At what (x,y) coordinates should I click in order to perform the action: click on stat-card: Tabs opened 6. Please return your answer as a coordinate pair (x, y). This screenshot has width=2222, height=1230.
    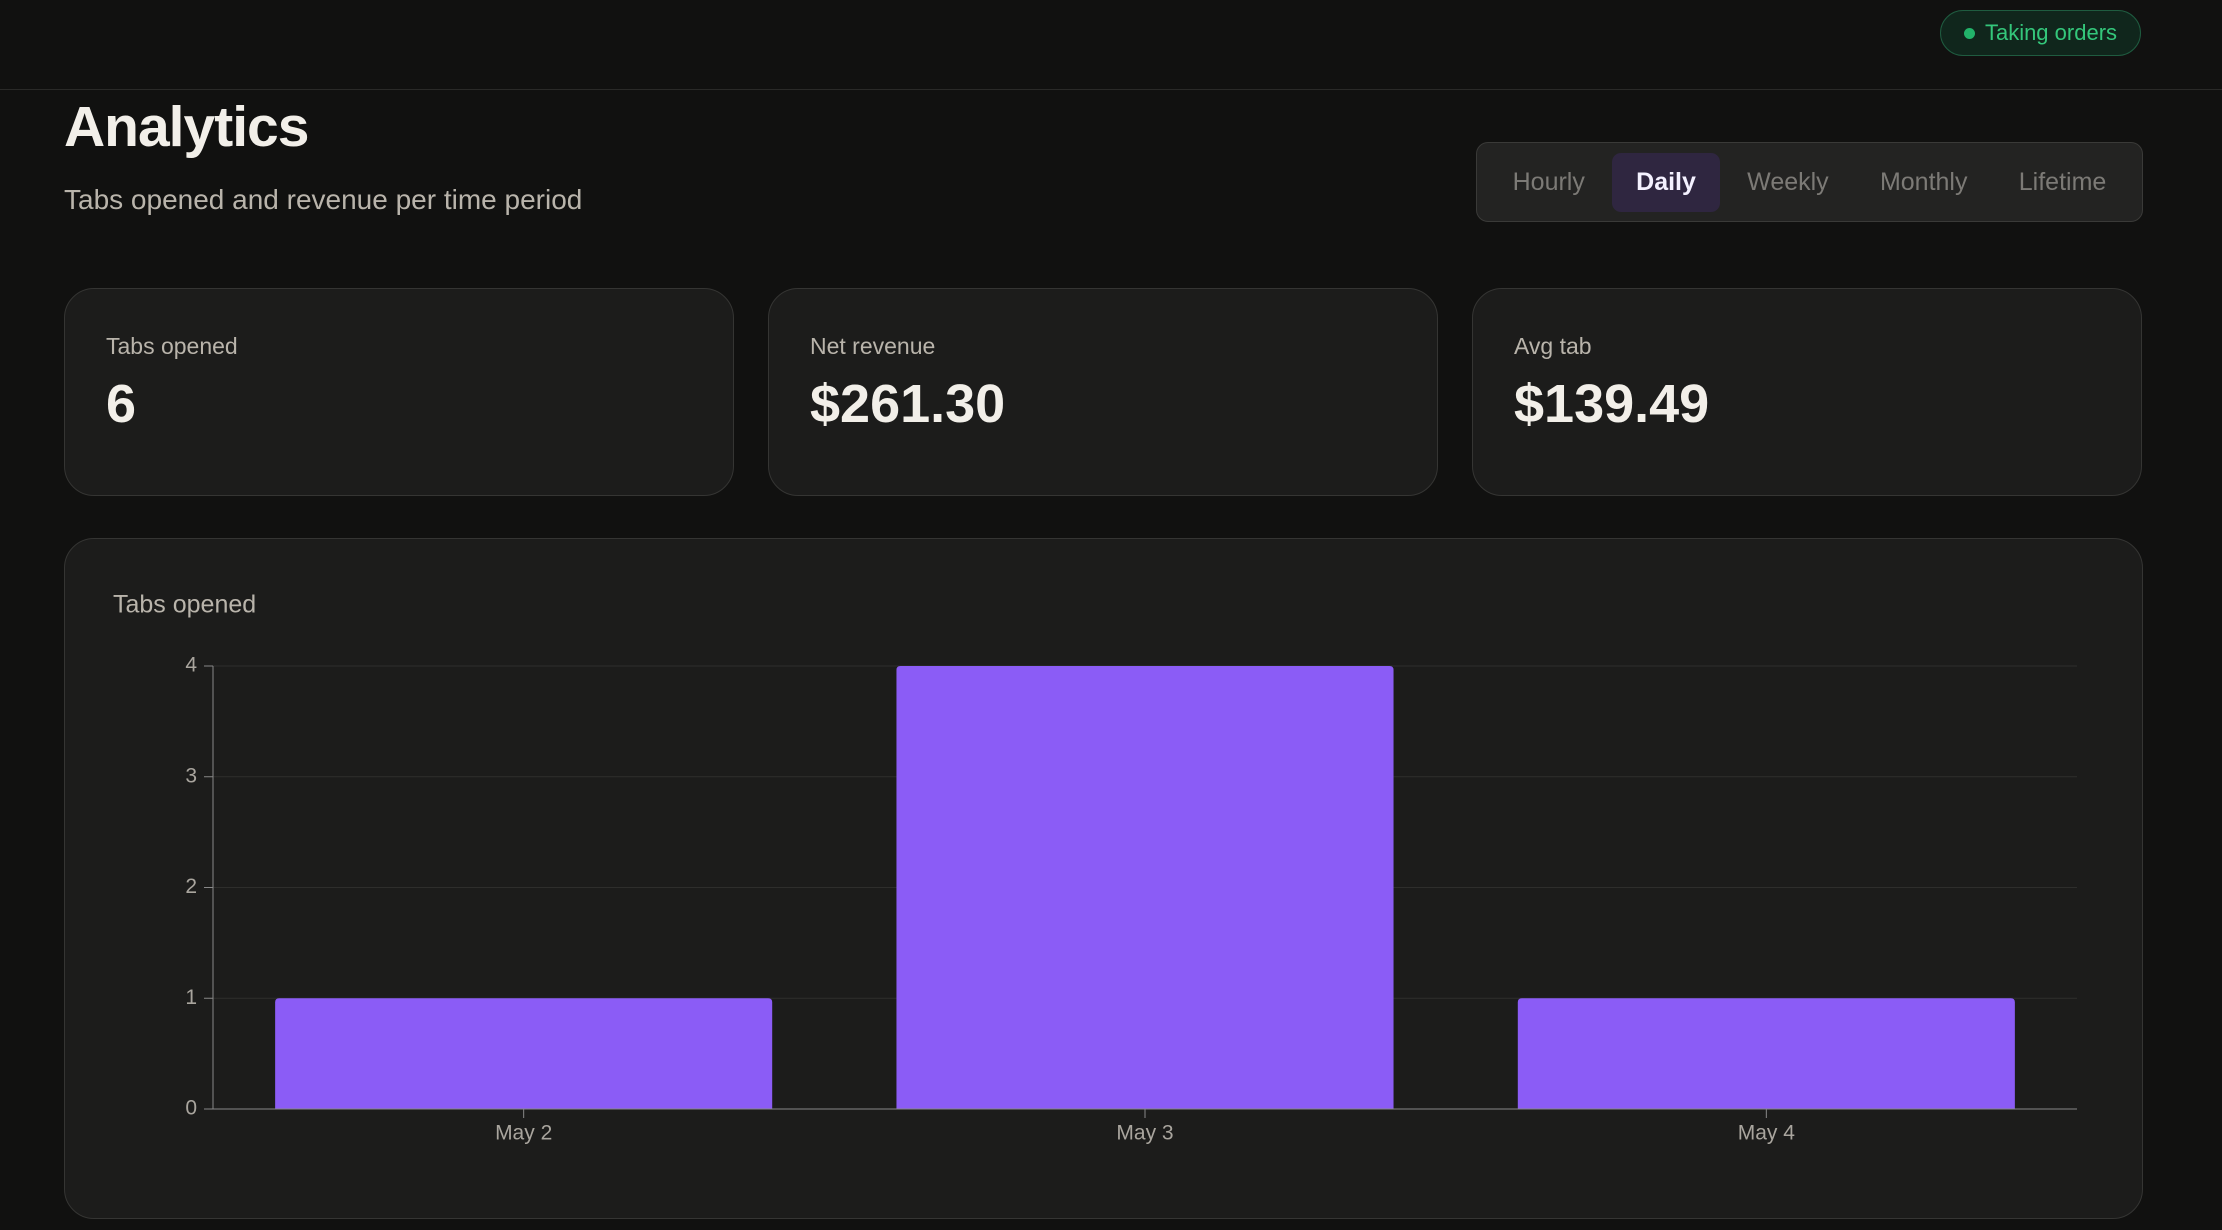
    Looking at the image, I should click on (399, 392).